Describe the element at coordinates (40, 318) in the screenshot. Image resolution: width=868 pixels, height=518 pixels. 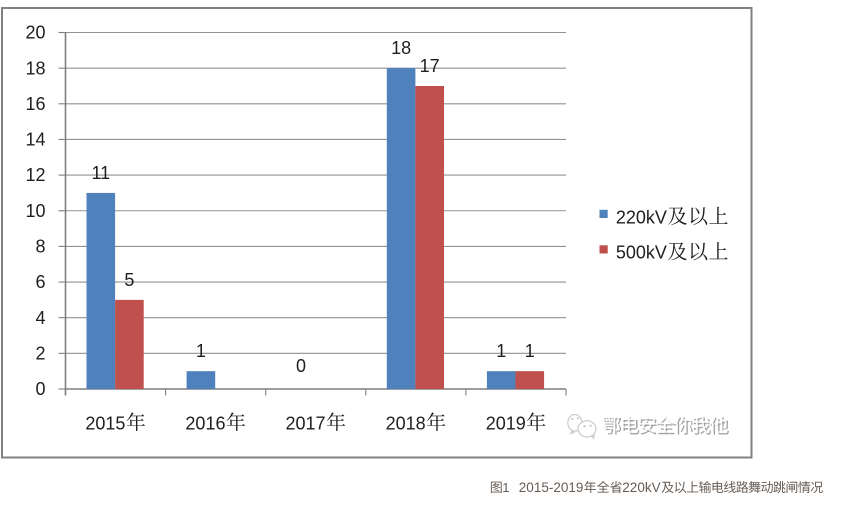
I see `svg-text: 4` at that location.